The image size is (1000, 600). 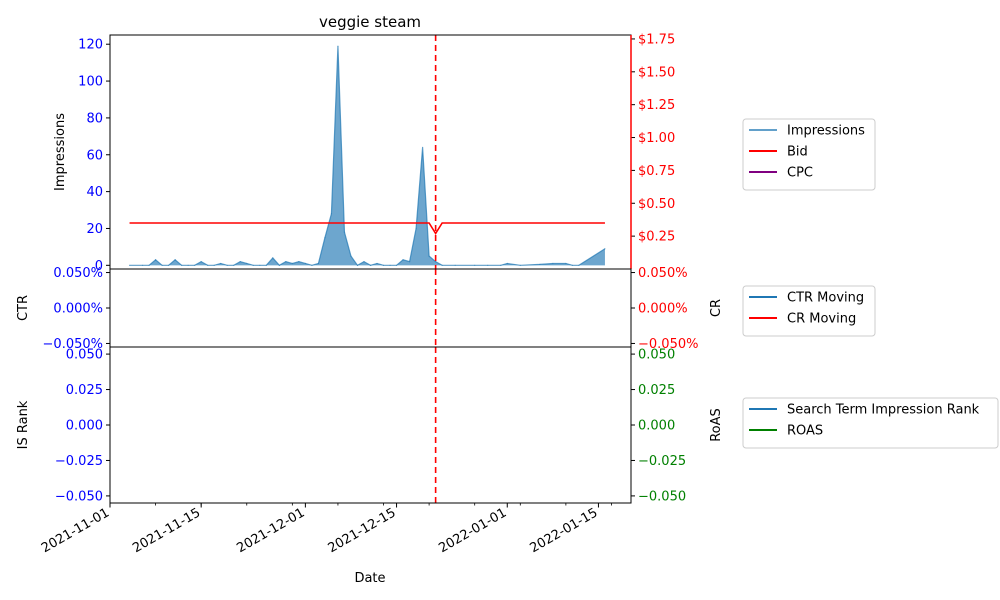 I want to click on legend-label: ROAS, so click(x=805, y=431).